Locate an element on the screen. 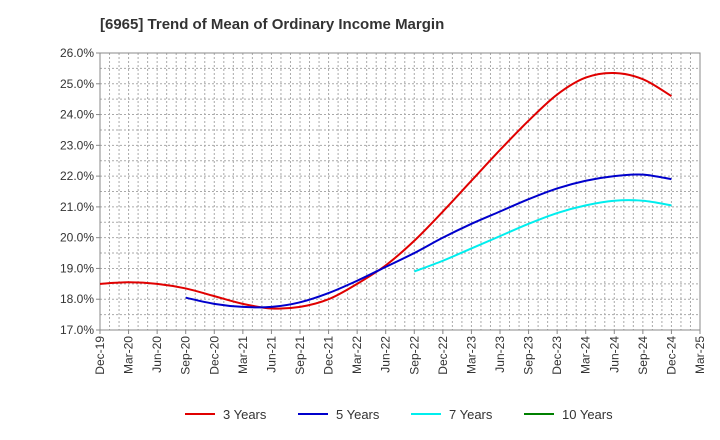 This screenshot has height=440, width=720. x-tick-label: Jun-22 is located at coordinates (386, 354).